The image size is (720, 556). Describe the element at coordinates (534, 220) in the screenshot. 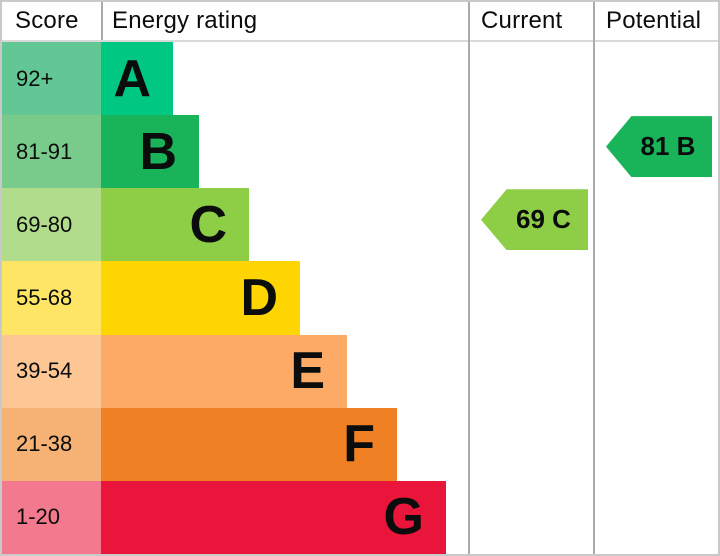

I see `current-rating-arrow: 69 C` at that location.